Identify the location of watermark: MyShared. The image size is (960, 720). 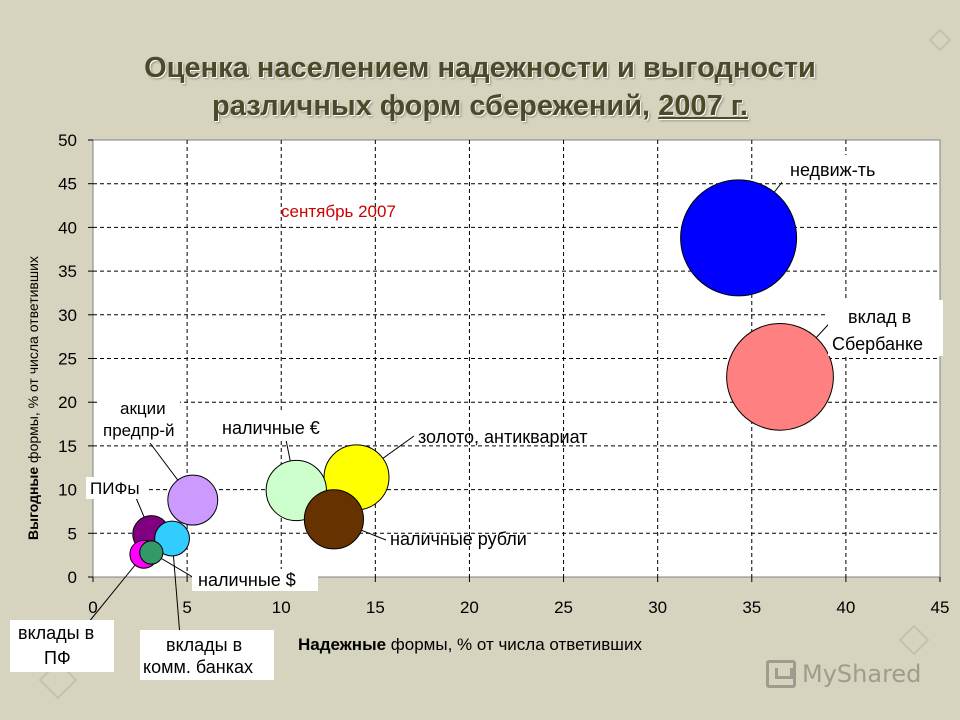
(843, 674).